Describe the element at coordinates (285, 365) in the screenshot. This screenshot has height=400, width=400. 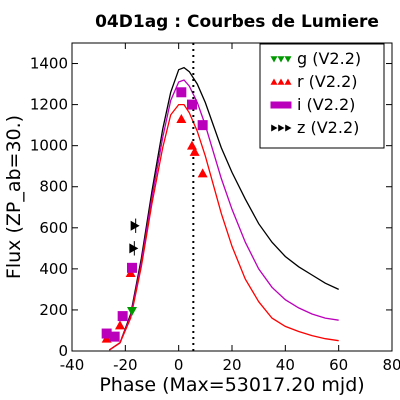
I see `x-tick-label: 40` at that location.